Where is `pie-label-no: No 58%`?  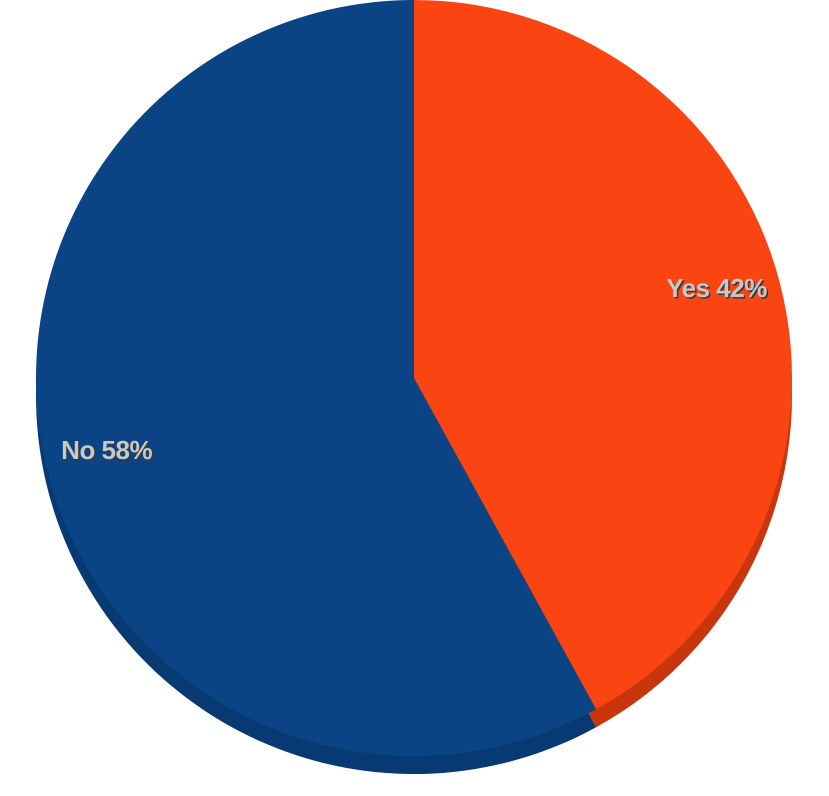 pie-label-no: No 58% is located at coordinates (106, 450).